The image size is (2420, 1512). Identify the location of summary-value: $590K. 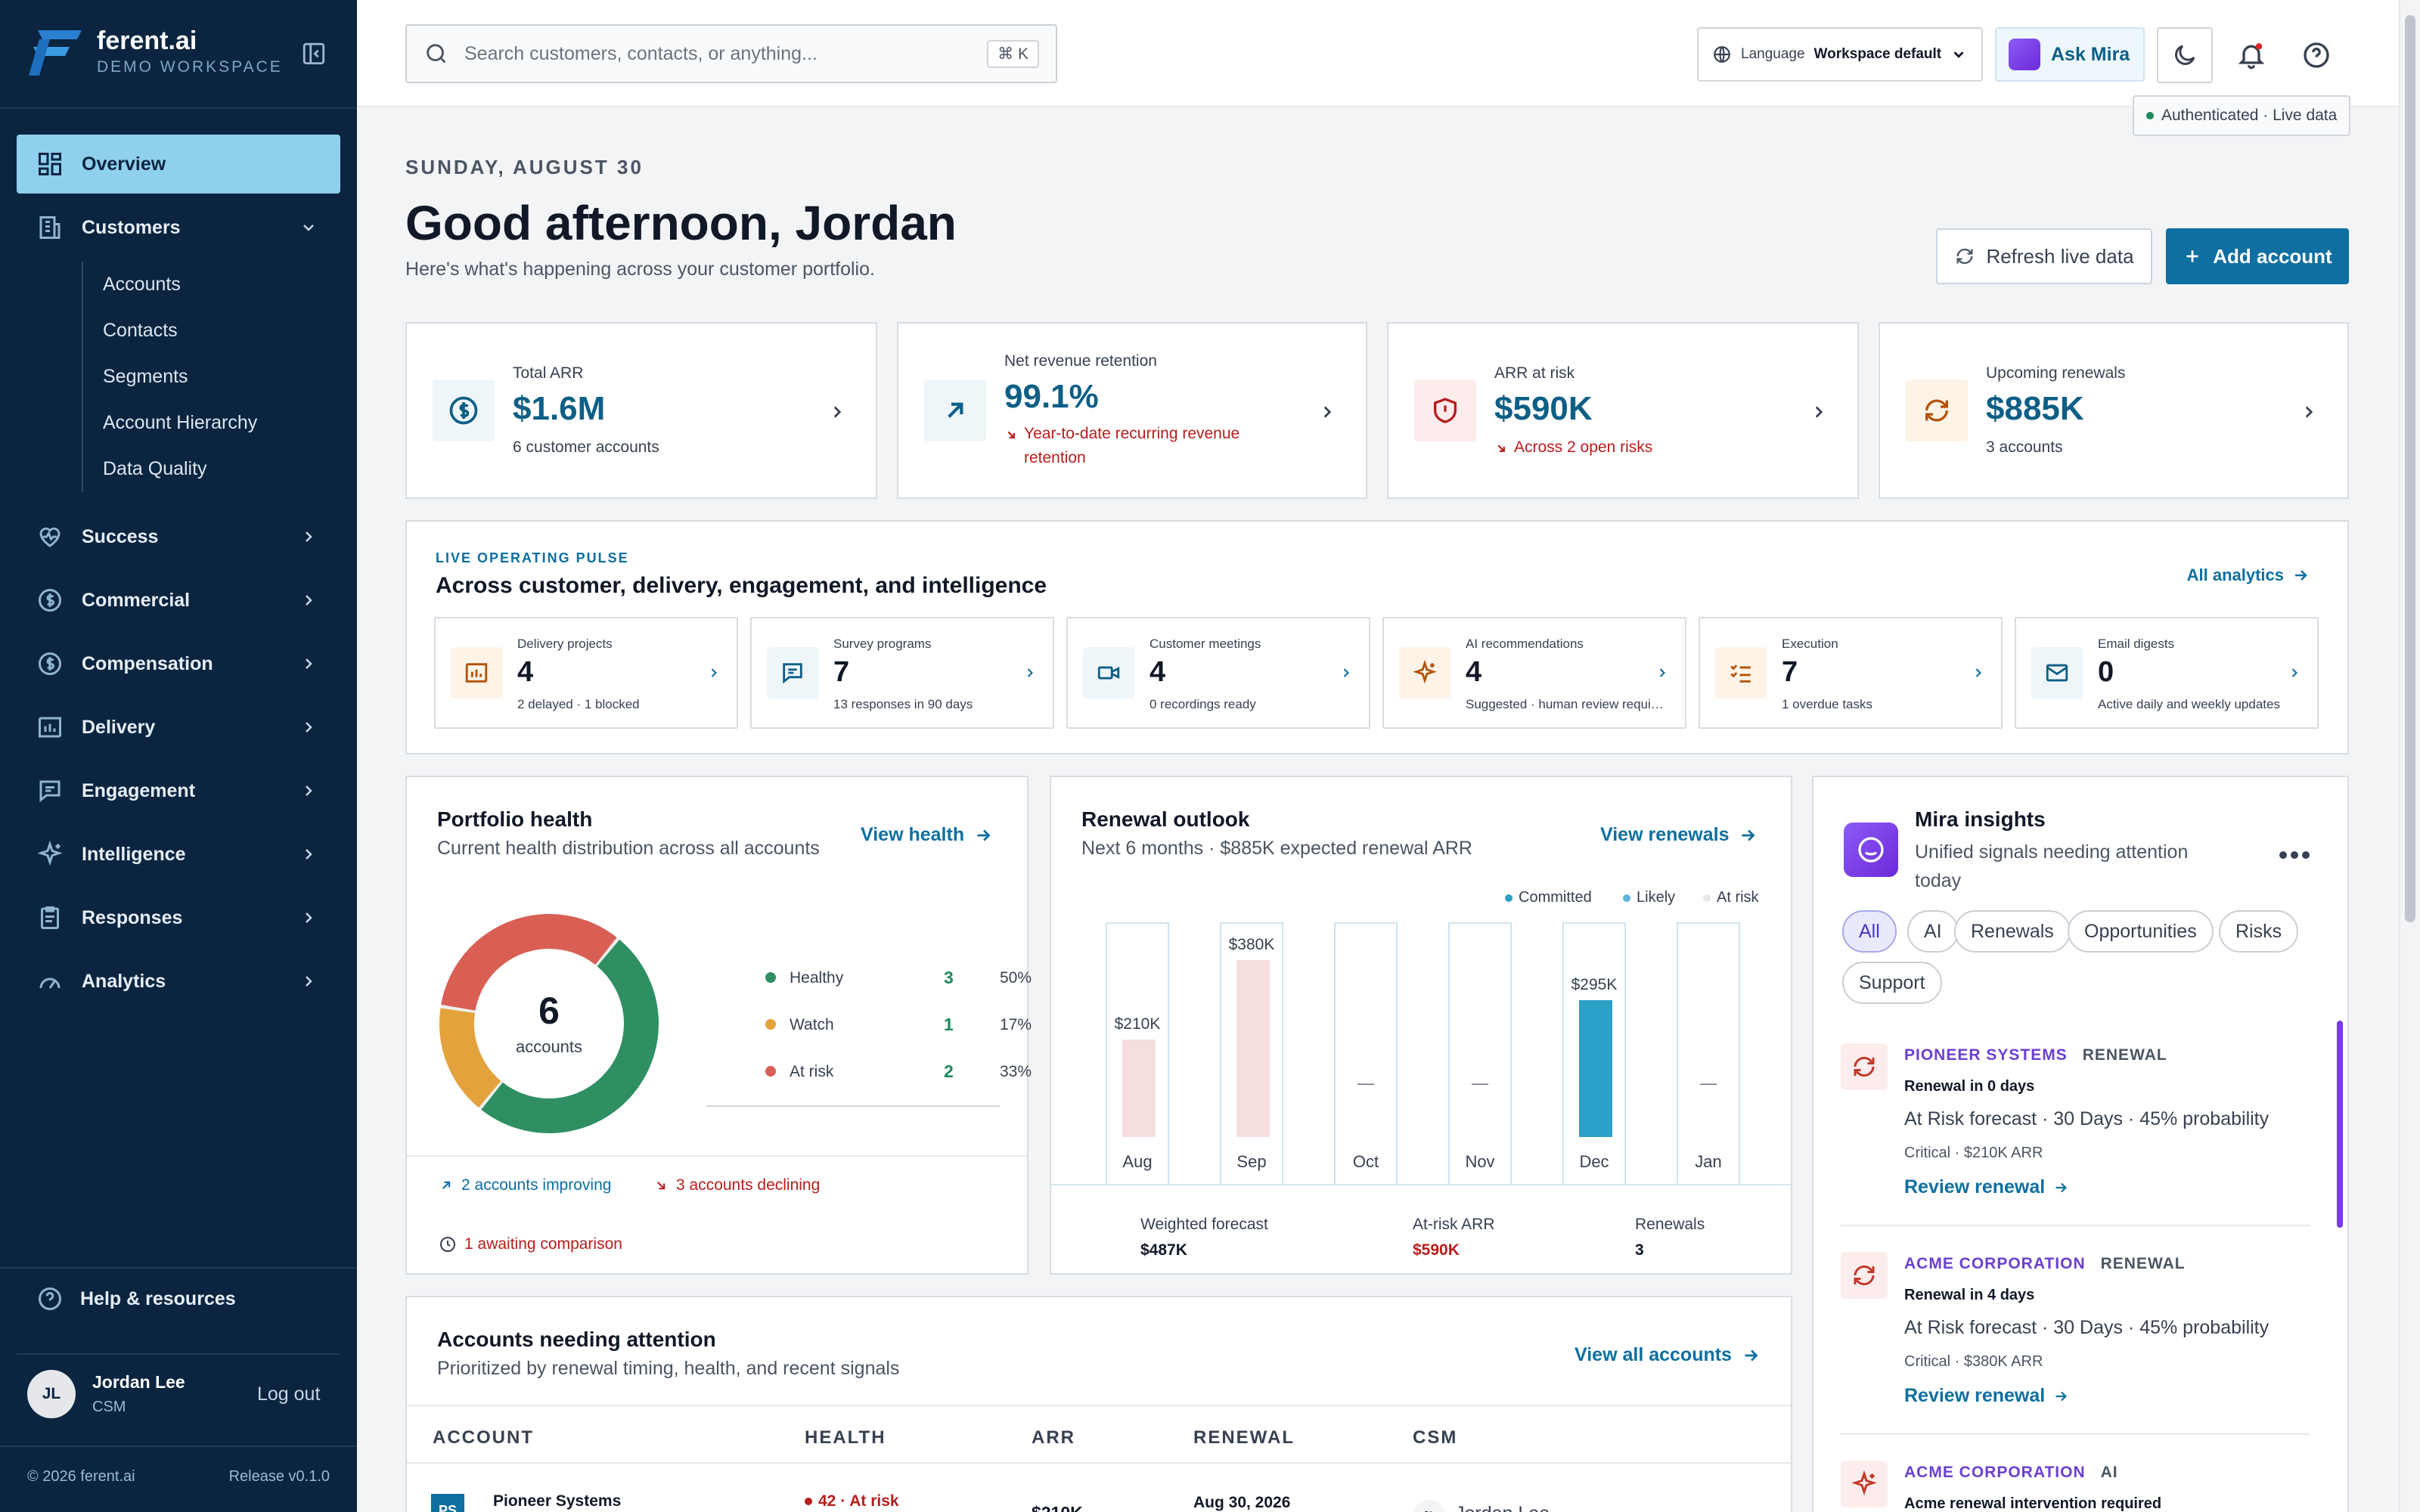
(1436, 1250).